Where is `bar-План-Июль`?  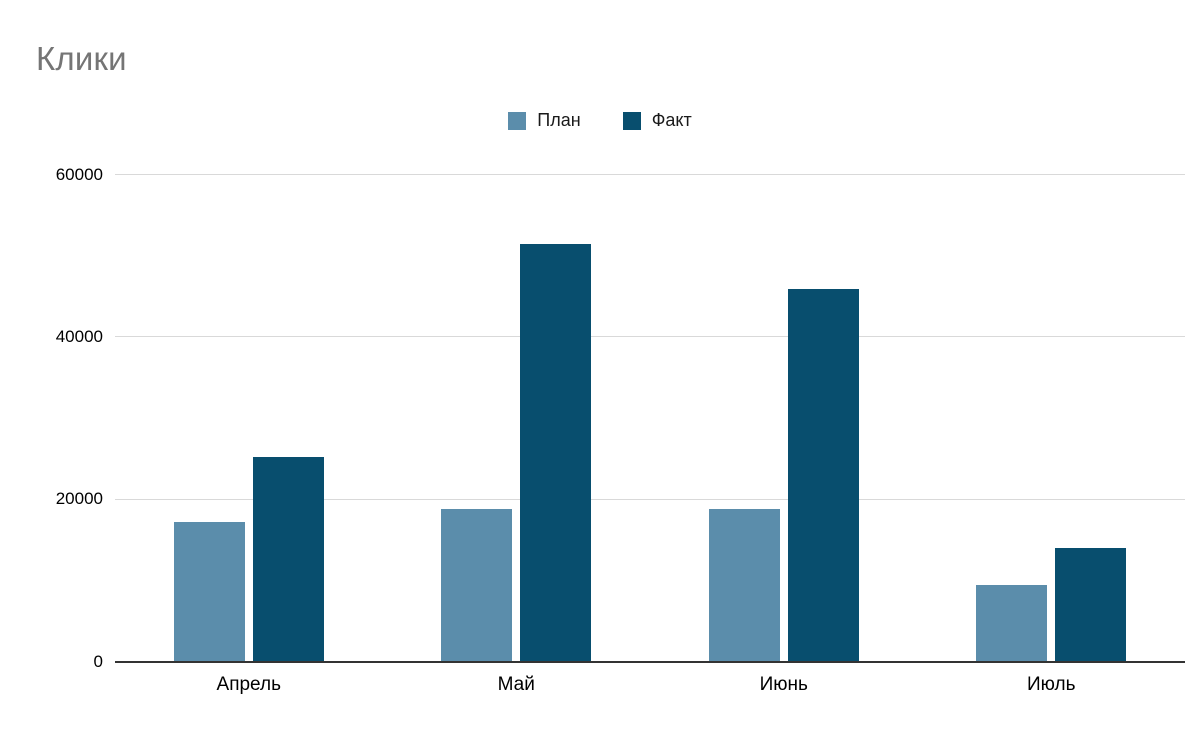 bar-План-Июль is located at coordinates (1012, 623).